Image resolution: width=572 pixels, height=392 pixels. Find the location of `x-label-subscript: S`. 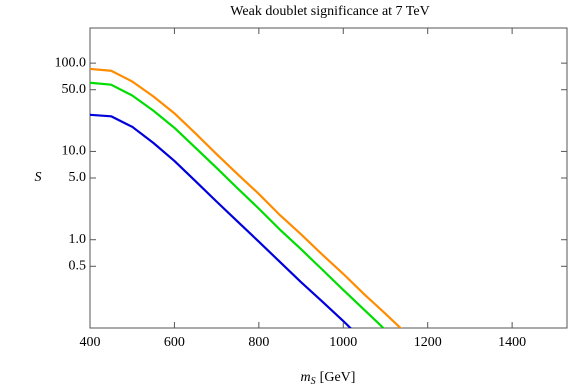

x-label-subscript: S is located at coordinates (313, 381).